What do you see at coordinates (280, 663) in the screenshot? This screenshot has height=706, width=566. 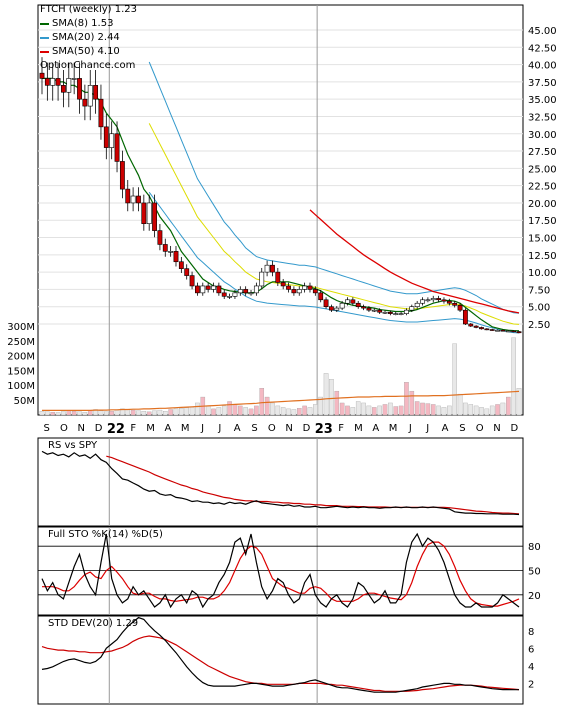 I see `std-ma-line` at bounding box center [280, 663].